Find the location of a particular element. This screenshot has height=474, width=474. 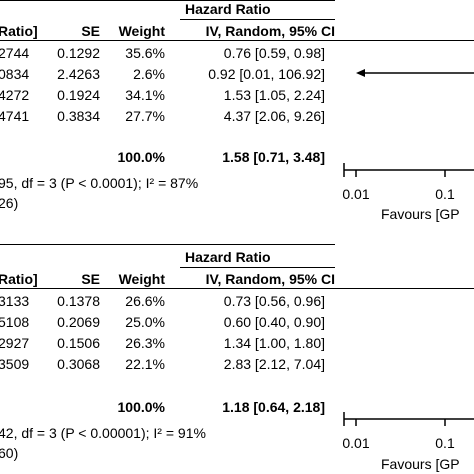

heterogeneity-text: 95, df = 3 (P < 0.0001); I² = 87% is located at coordinates (99, 183).